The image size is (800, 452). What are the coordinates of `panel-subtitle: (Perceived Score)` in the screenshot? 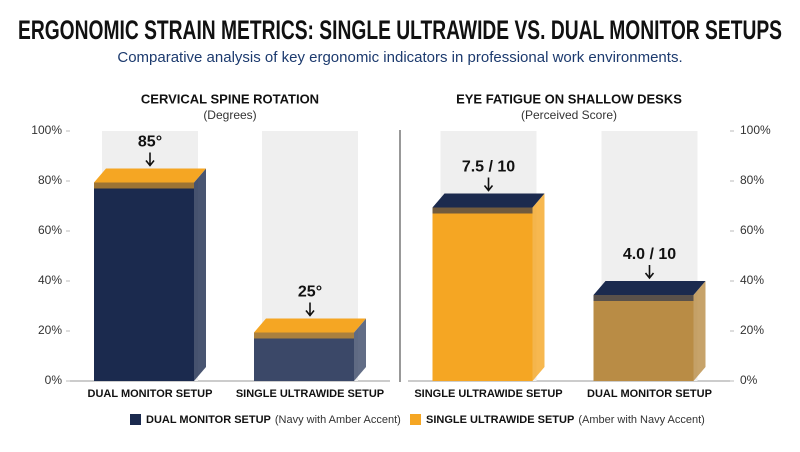 It's located at (569, 115).